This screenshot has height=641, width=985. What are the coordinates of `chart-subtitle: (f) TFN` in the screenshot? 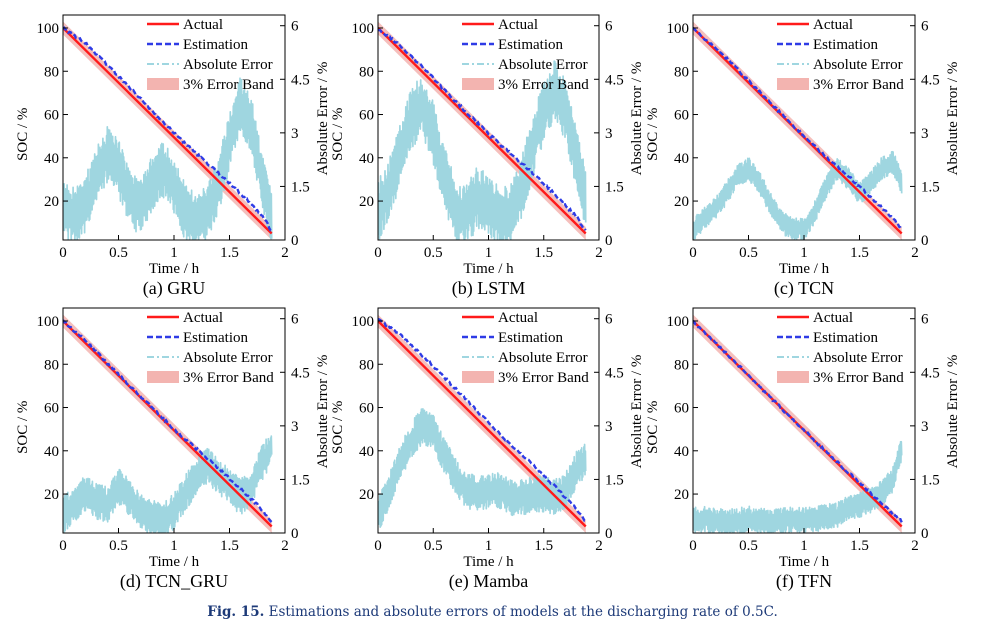 It's located at (804, 581).